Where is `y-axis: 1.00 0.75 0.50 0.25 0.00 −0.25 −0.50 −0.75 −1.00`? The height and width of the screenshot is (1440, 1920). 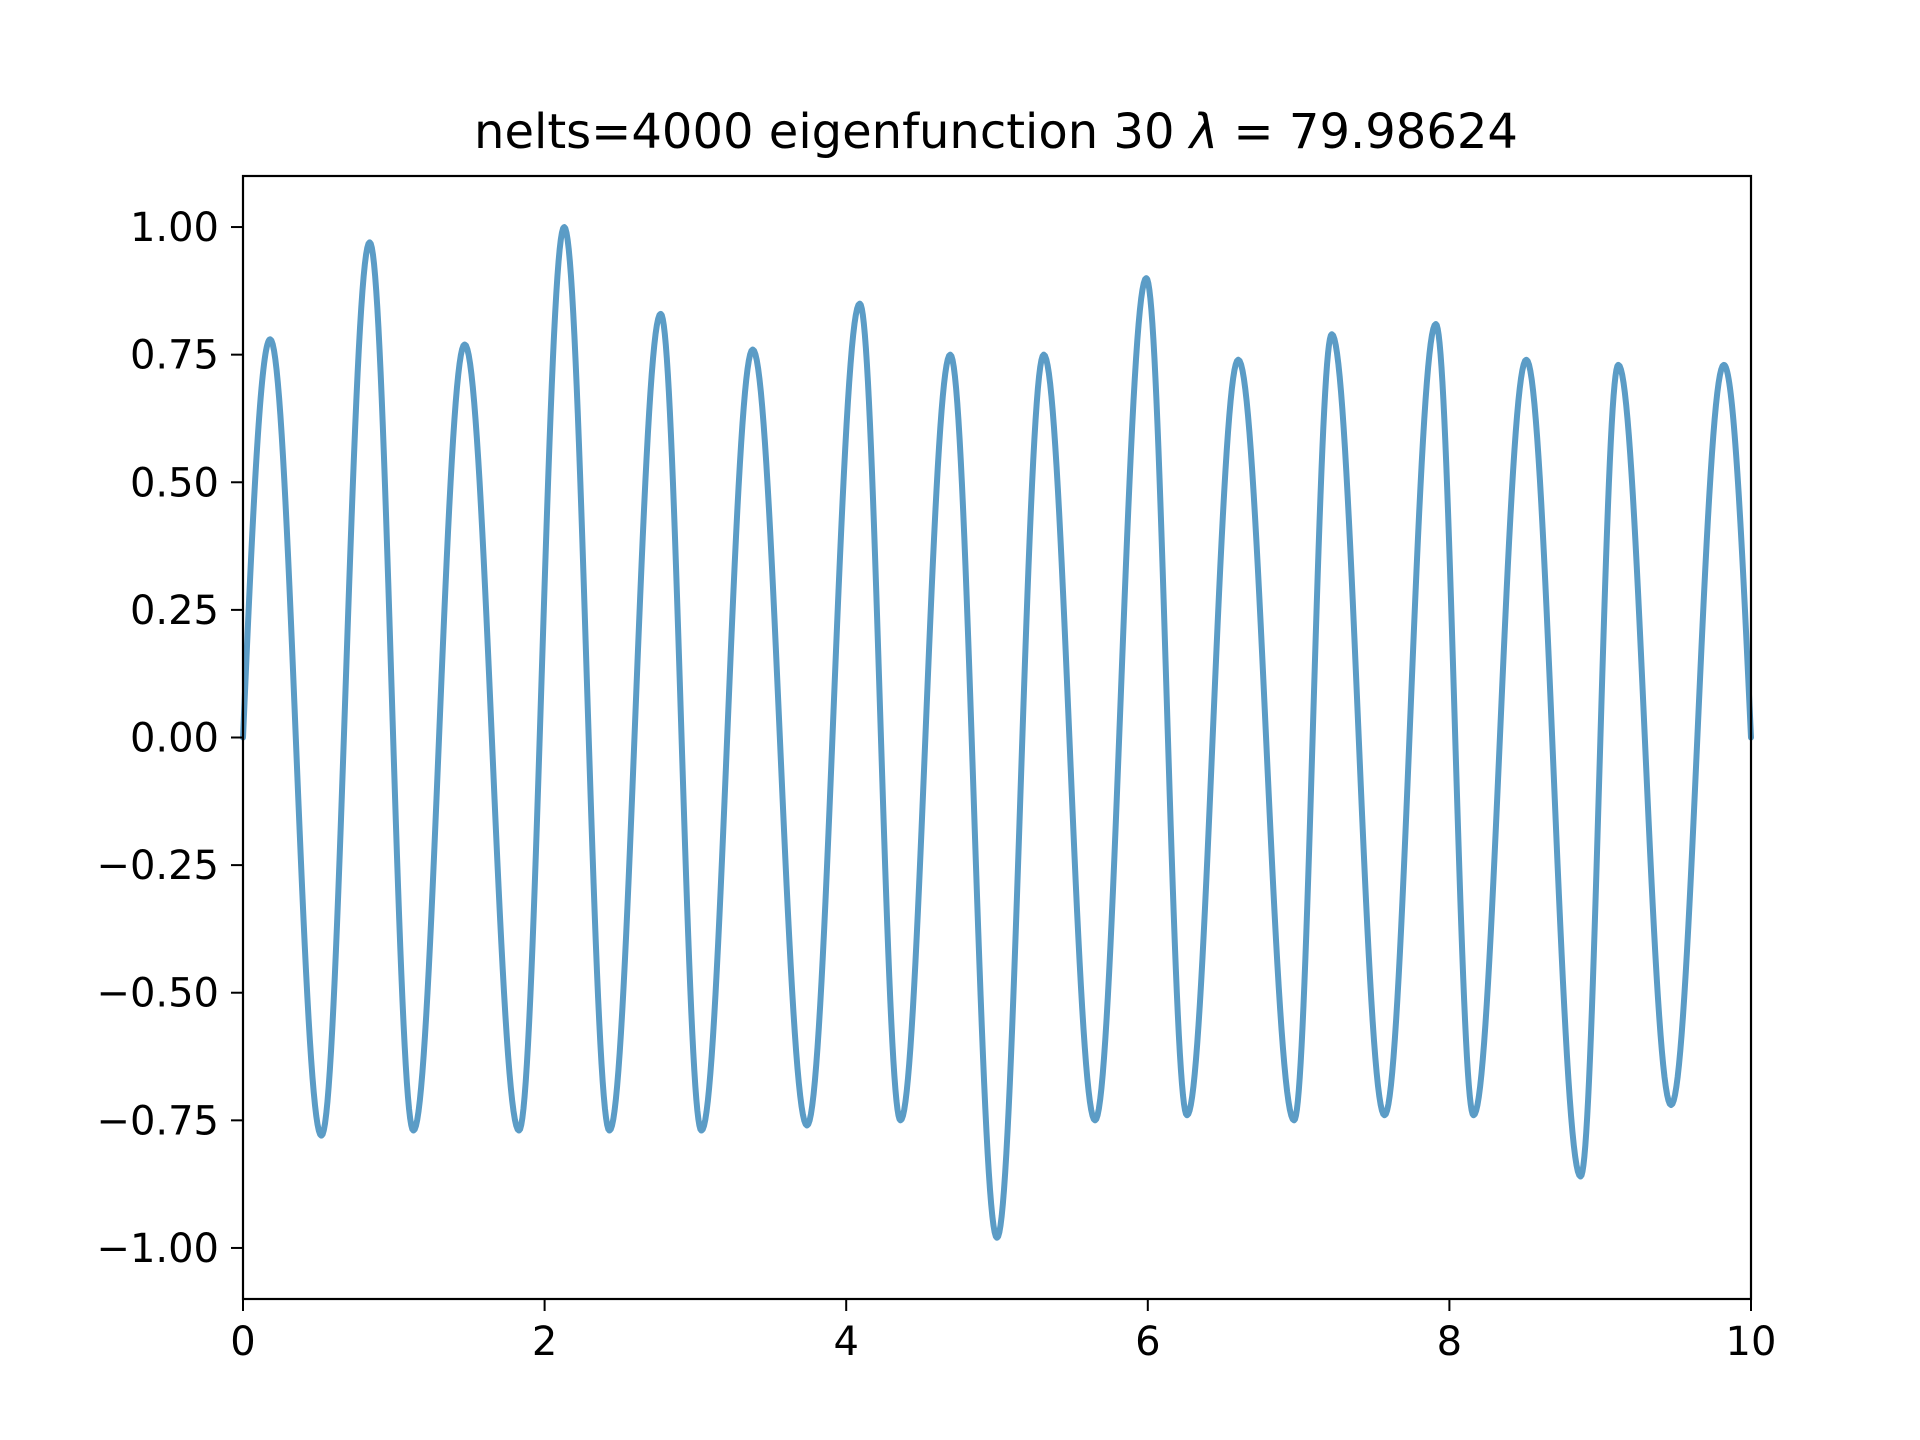 y-axis: 1.00 0.75 0.50 0.25 0.00 −0.25 −0.50 −0.75 −1.00 is located at coordinates (169, 738).